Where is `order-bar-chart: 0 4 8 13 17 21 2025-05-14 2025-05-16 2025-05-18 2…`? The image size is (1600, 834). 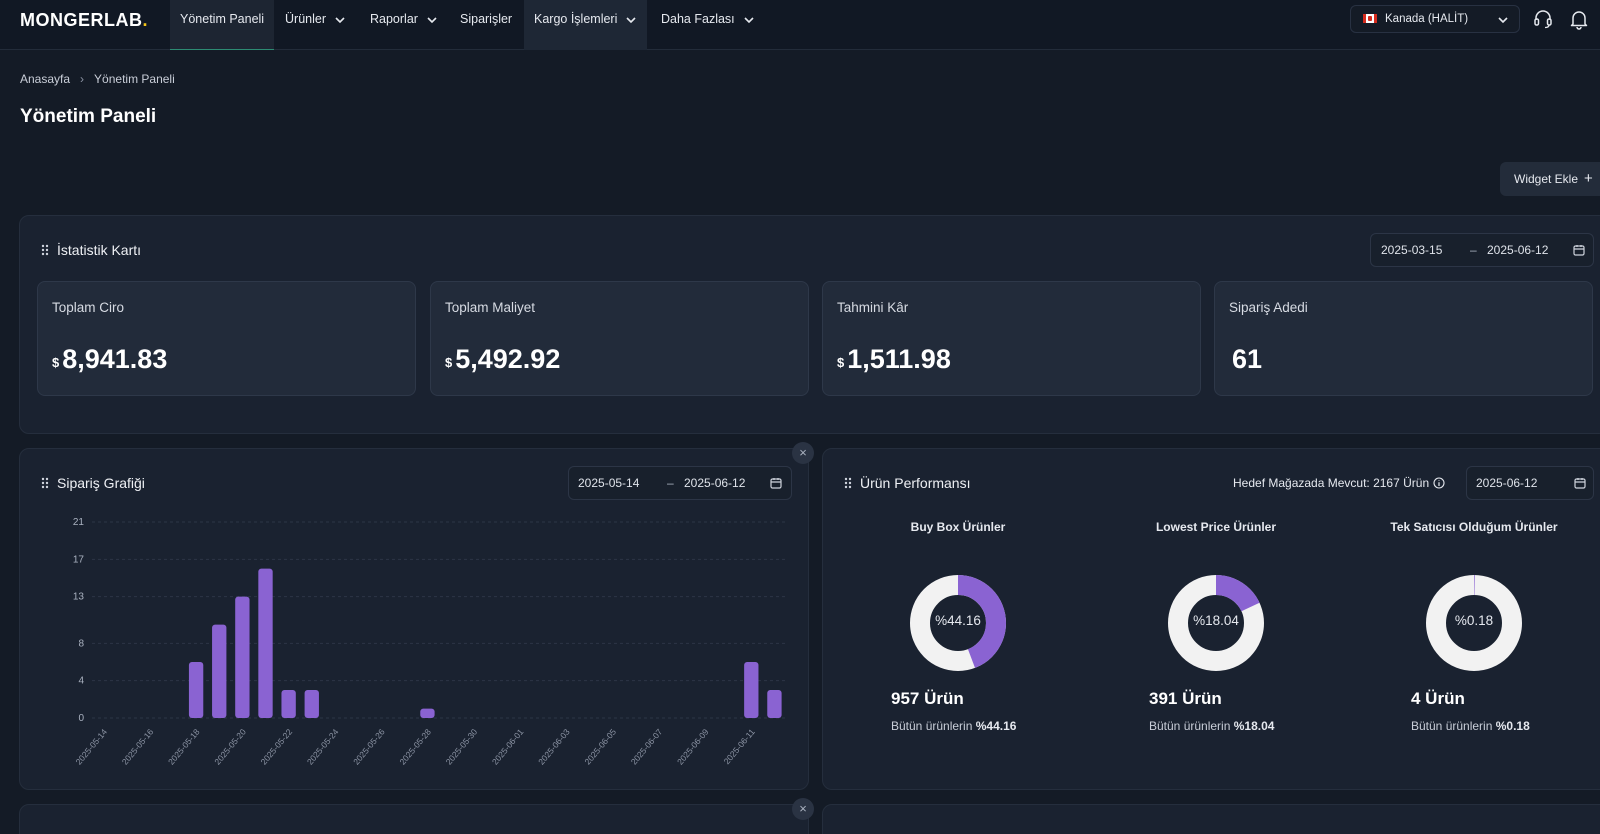 order-bar-chart: 0 4 8 13 17 21 2025-05-14 2025-05-16 2025-05-18 2… is located at coordinates (429, 642).